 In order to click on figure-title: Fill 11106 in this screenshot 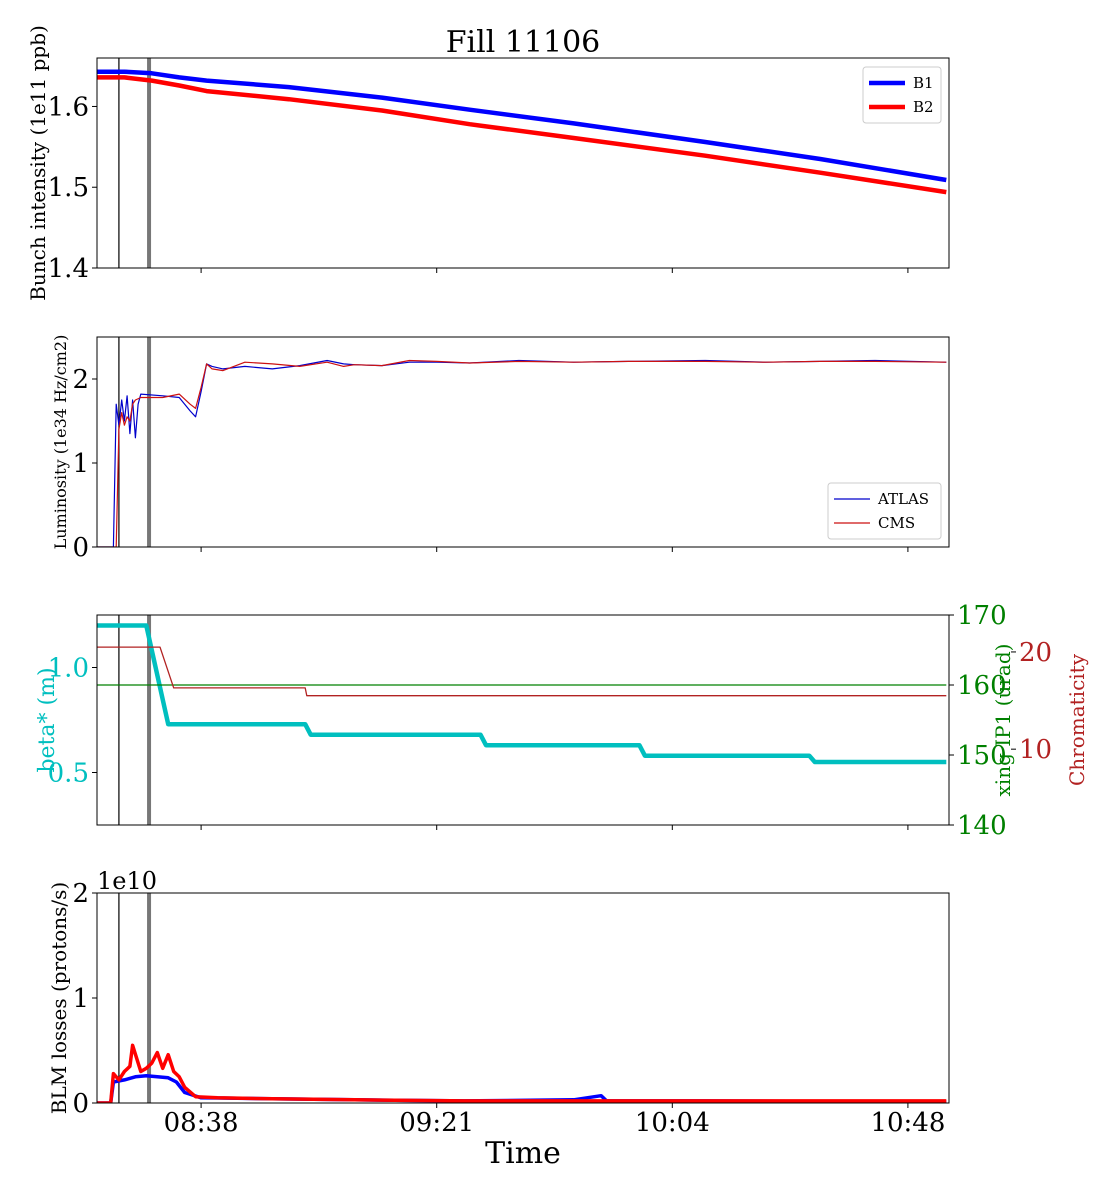, I will do `click(523, 42)`.